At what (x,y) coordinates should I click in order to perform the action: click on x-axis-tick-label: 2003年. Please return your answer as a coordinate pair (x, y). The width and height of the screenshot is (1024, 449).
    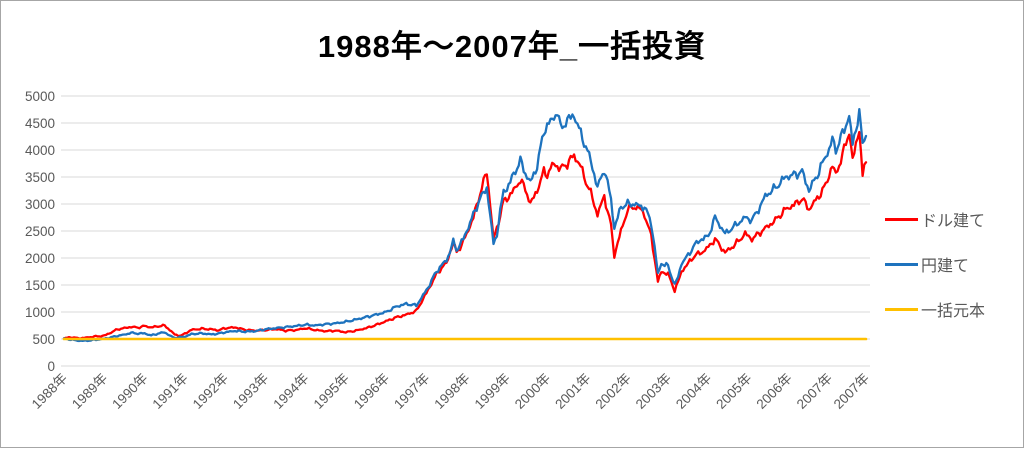
    Looking at the image, I should click on (653, 391).